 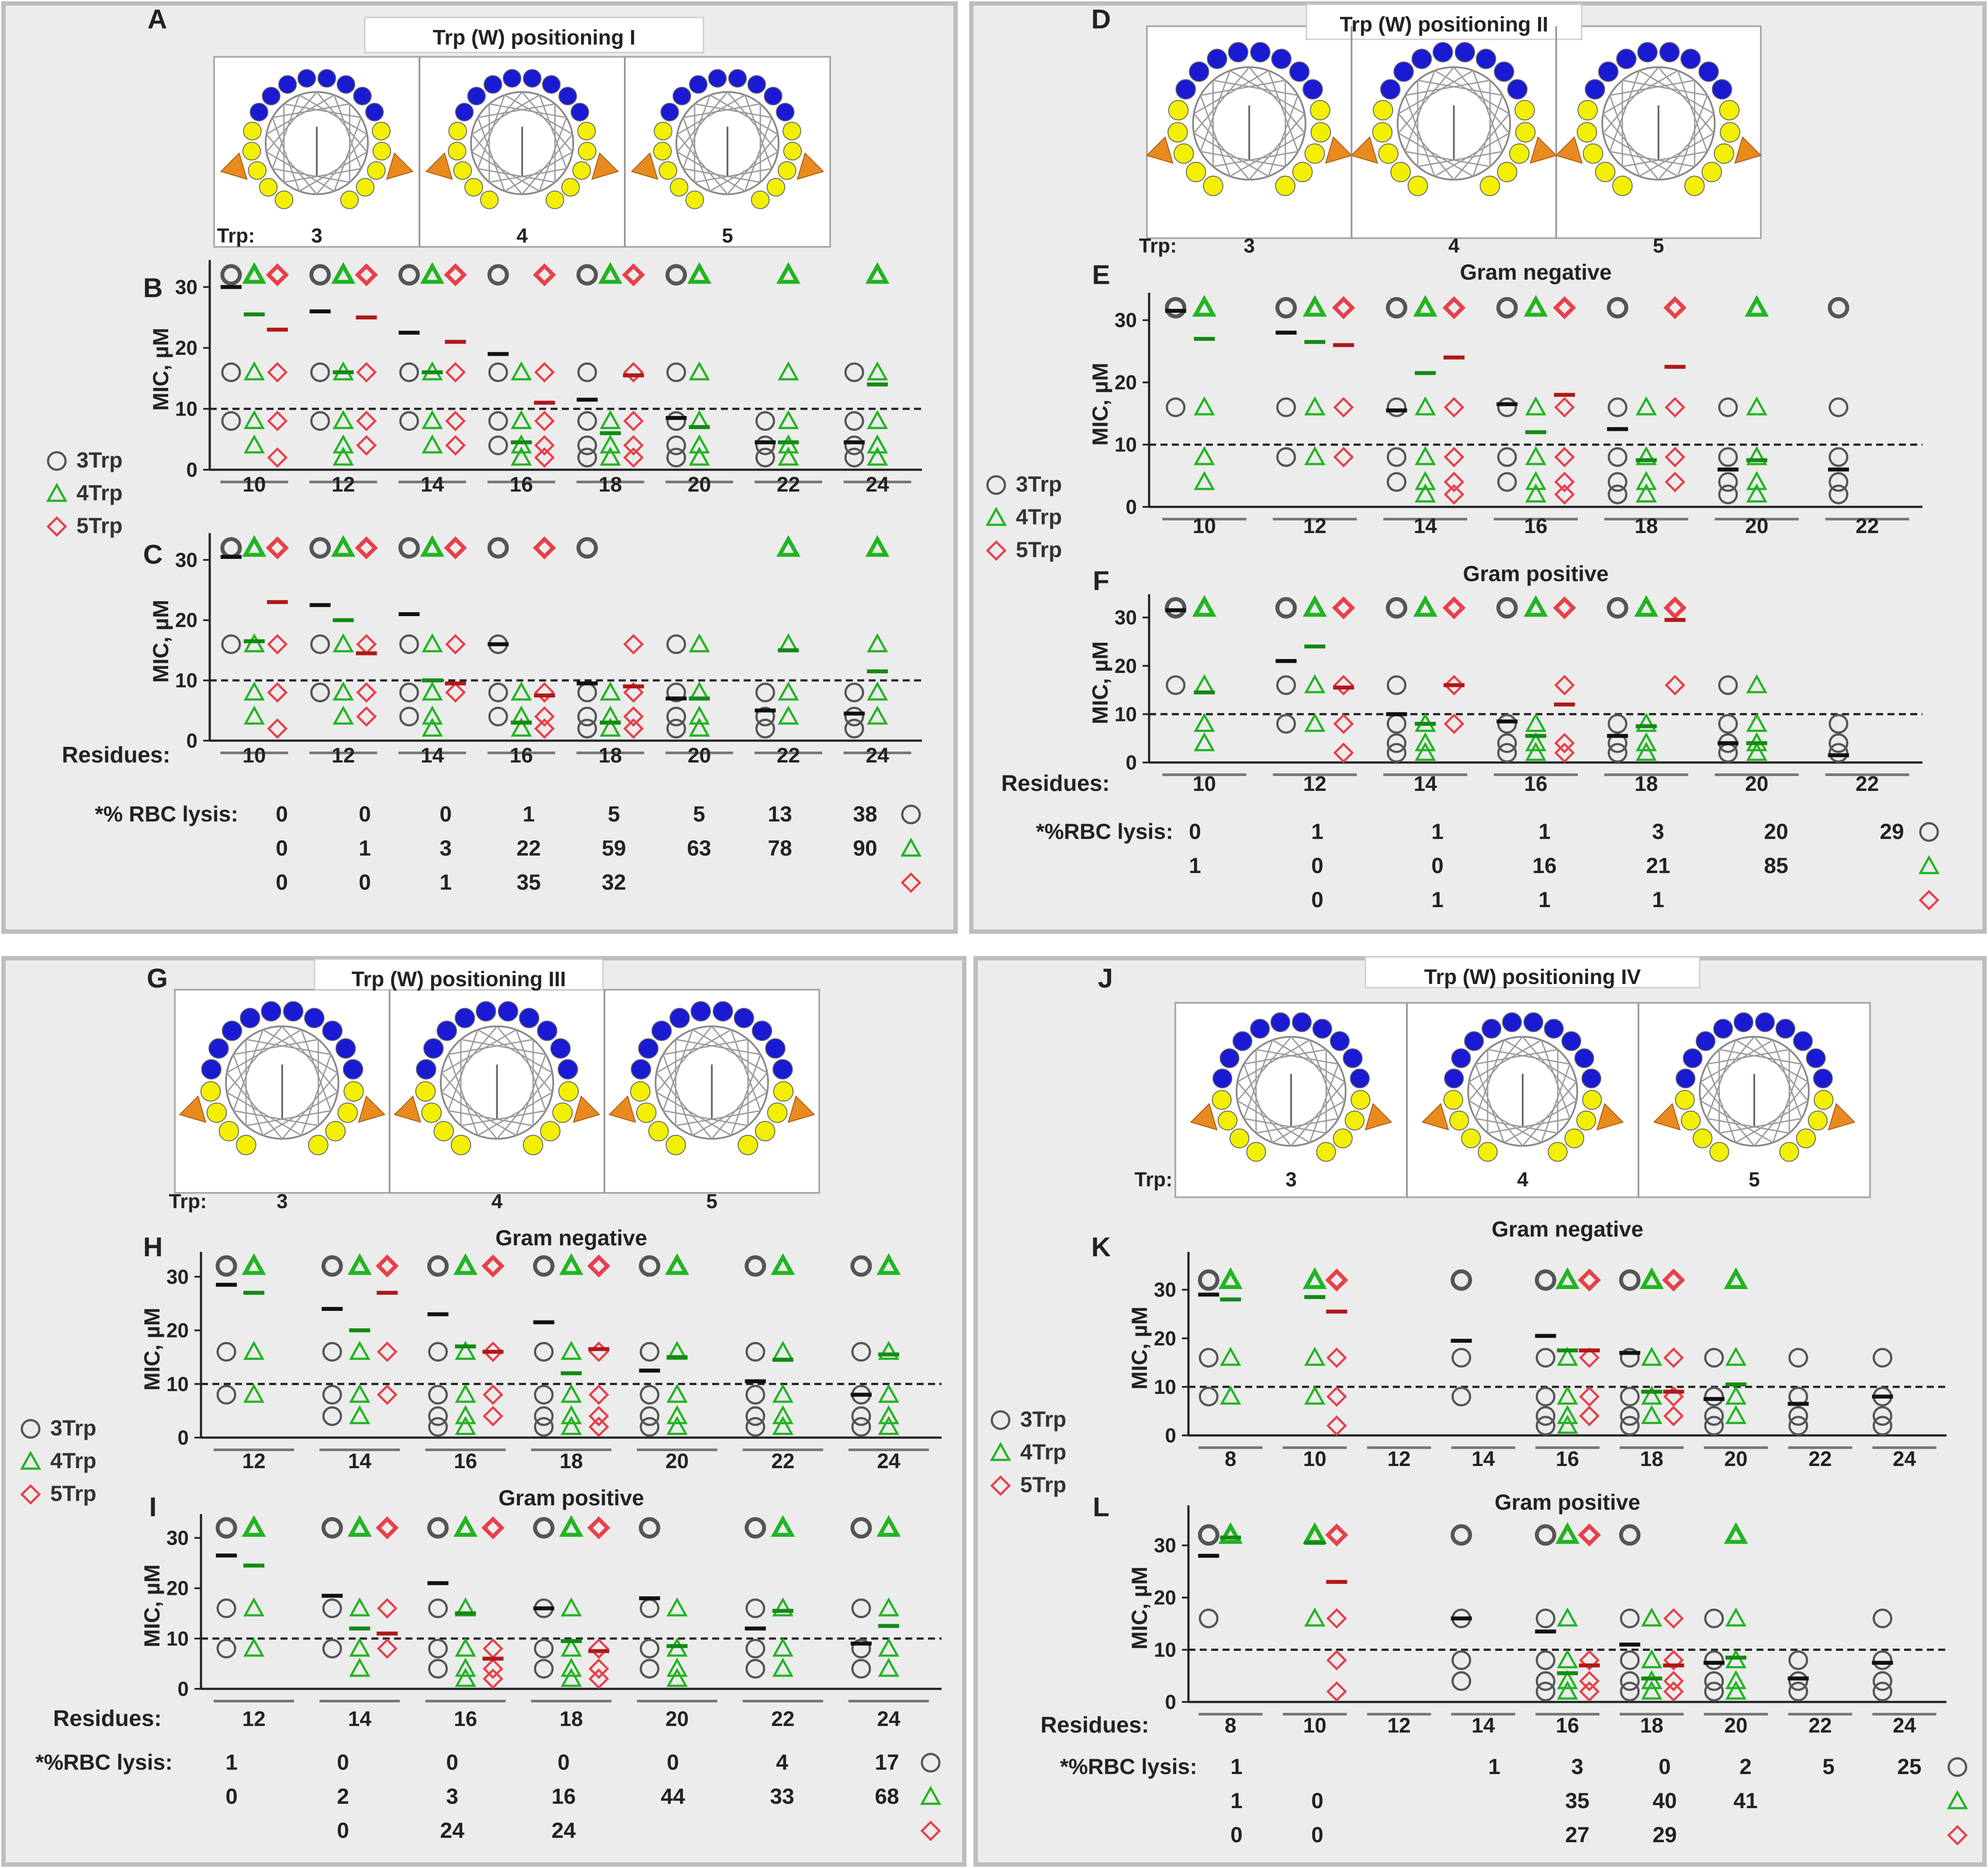 I want to click on positioning-header: Trp (W) positioning I, so click(x=534, y=37).